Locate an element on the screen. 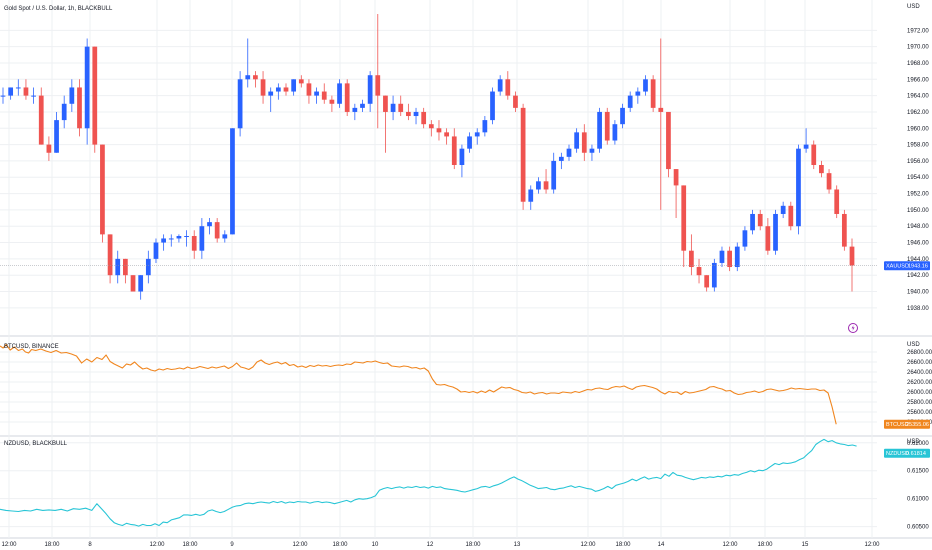 This screenshot has width=932, height=550. lightning-icon is located at coordinates (853, 328).